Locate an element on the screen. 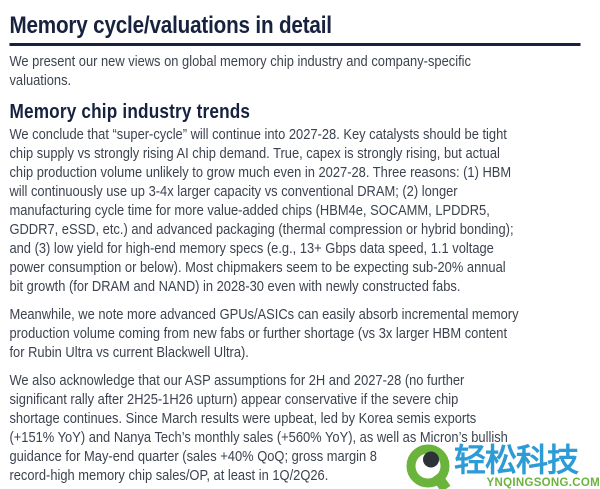 The height and width of the screenshot is (489, 600). watermark-brand-text: 轻松科技 is located at coordinates (516, 460).